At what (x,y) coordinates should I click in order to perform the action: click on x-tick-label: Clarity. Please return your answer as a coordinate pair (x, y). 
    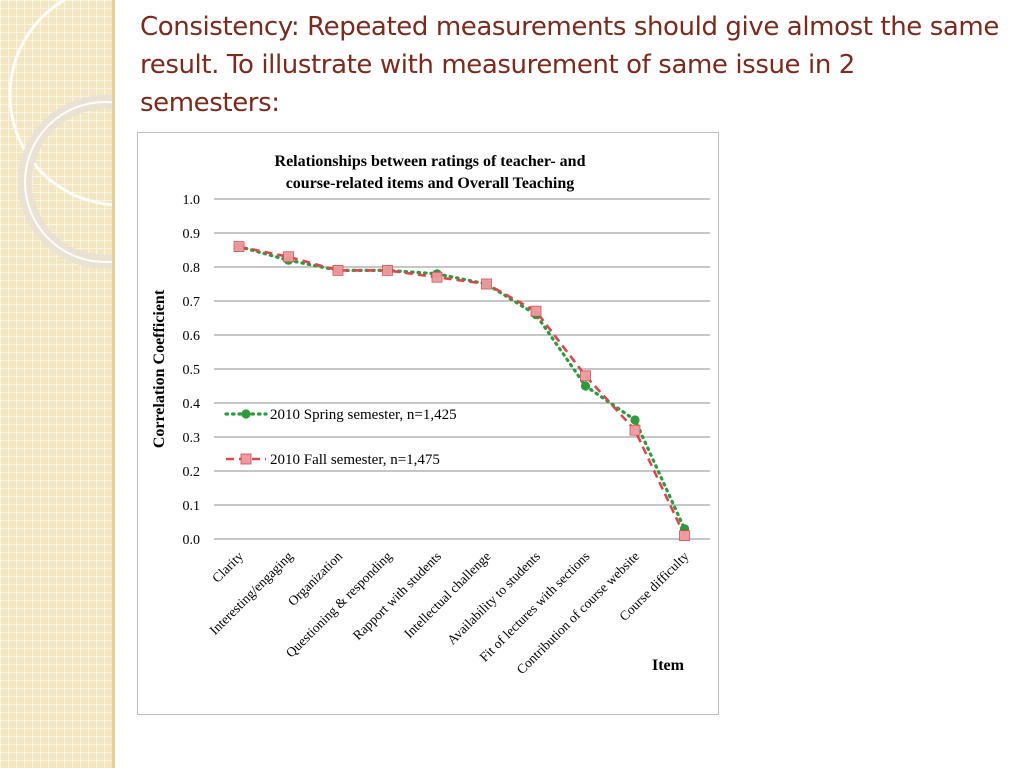
    Looking at the image, I should click on (227, 566).